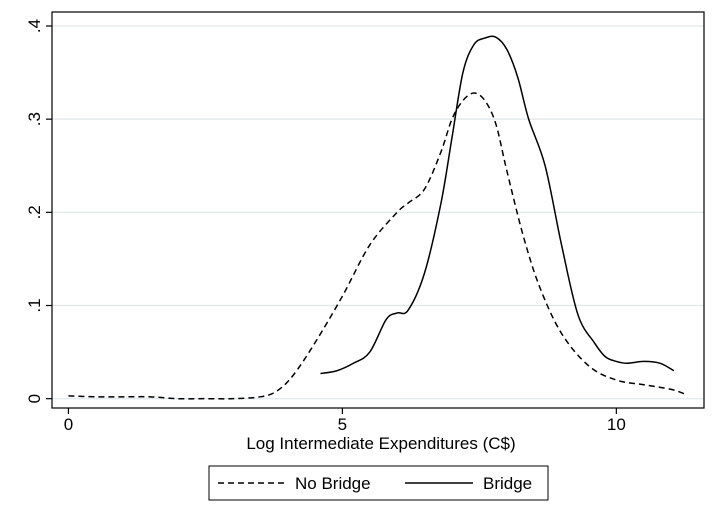 This screenshot has width=720, height=524. What do you see at coordinates (34, 398) in the screenshot?
I see `y-tick-label: 0` at bounding box center [34, 398].